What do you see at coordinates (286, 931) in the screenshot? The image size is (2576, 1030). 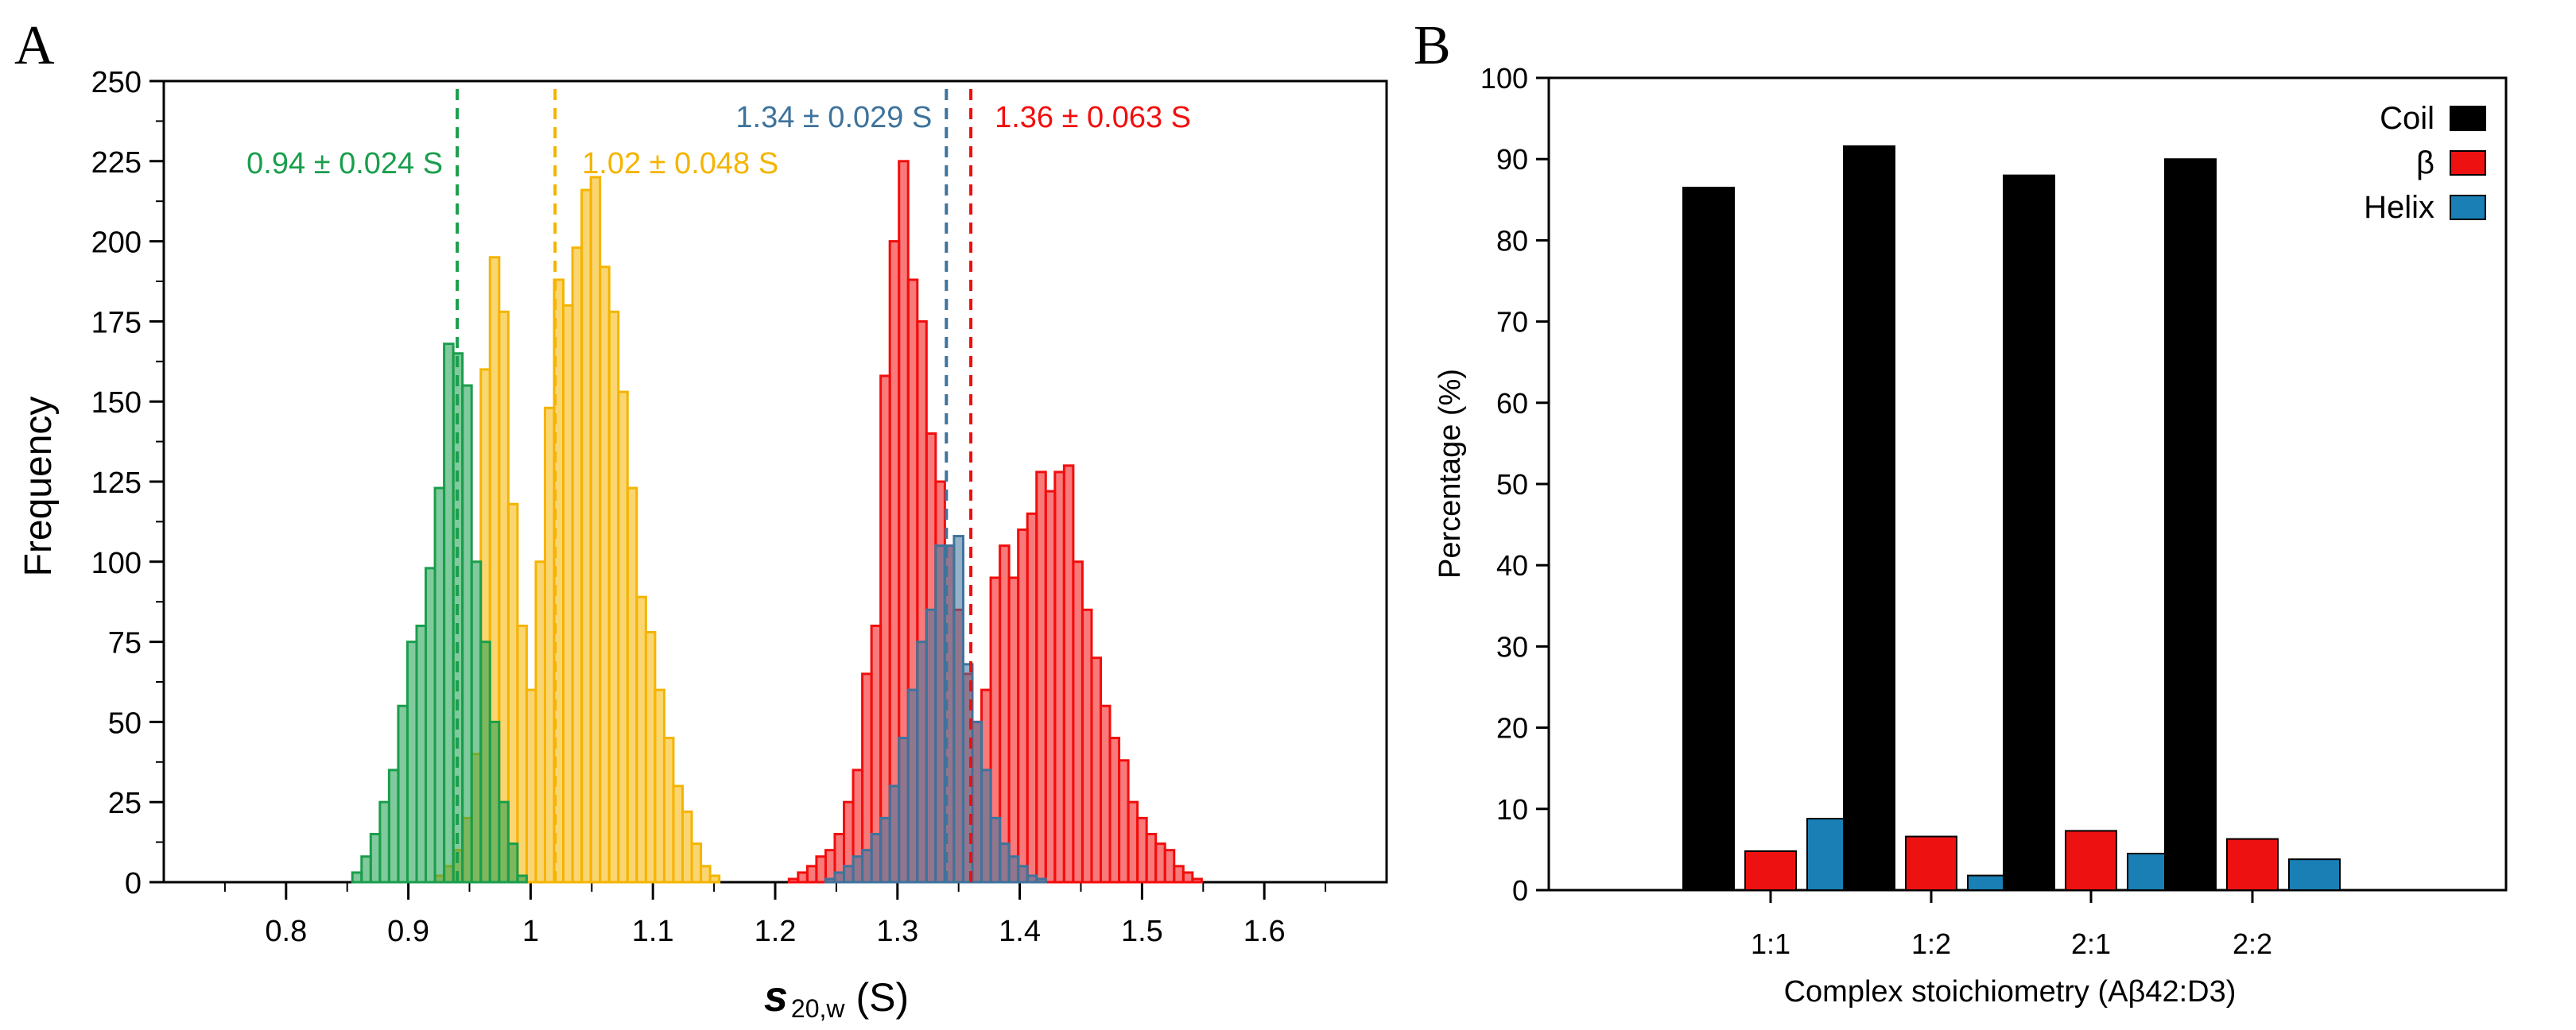 I see `x-tick-label: 0.8` at bounding box center [286, 931].